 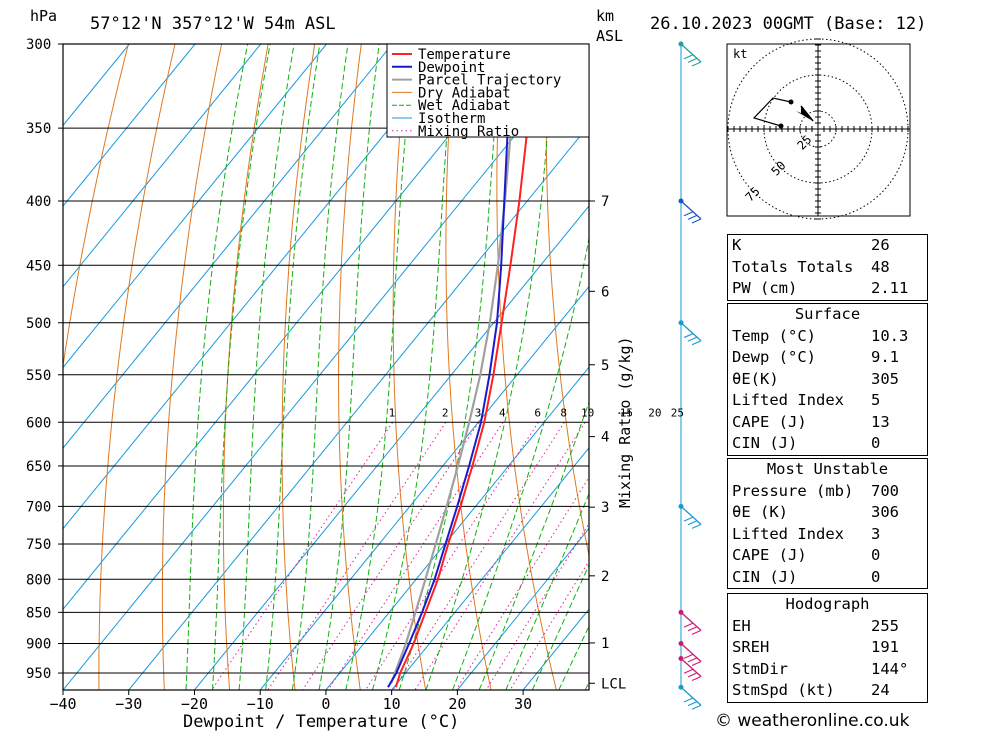 What do you see at coordinates (769, 555) in the screenshot?
I see `mu-cape-label: CAPE (J)` at bounding box center [769, 555].